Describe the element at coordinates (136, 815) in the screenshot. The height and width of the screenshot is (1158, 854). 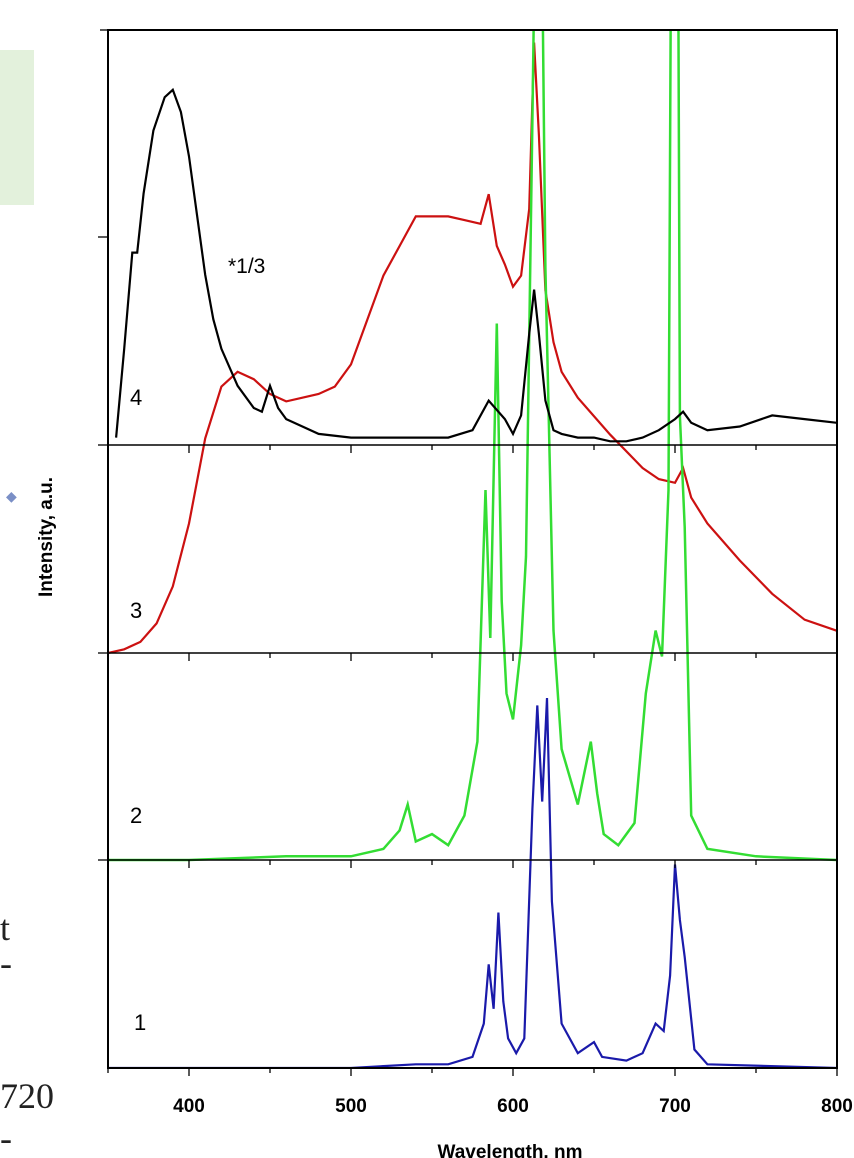
I see `panel-label: 2` at that location.